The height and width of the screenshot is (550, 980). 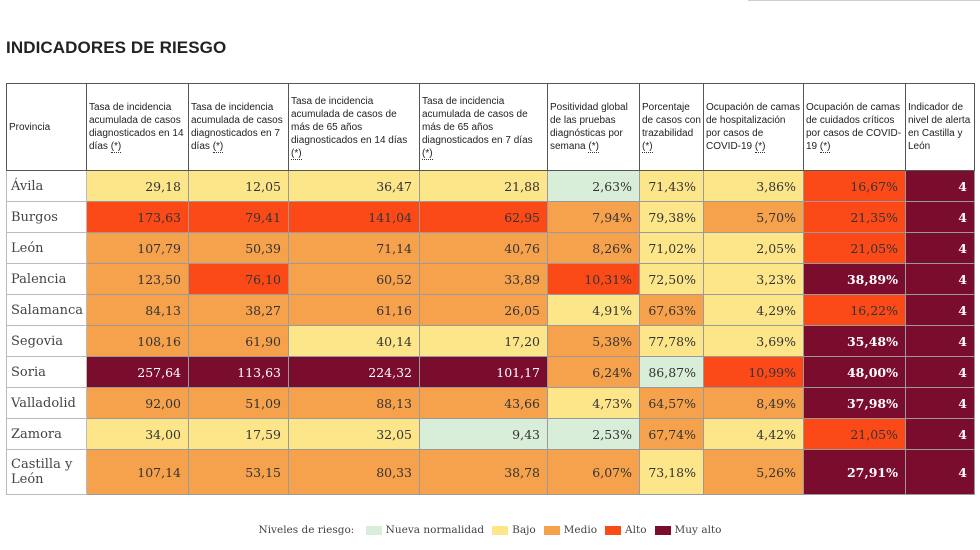 I want to click on indicator-value-cell: 108,16, so click(x=137, y=341).